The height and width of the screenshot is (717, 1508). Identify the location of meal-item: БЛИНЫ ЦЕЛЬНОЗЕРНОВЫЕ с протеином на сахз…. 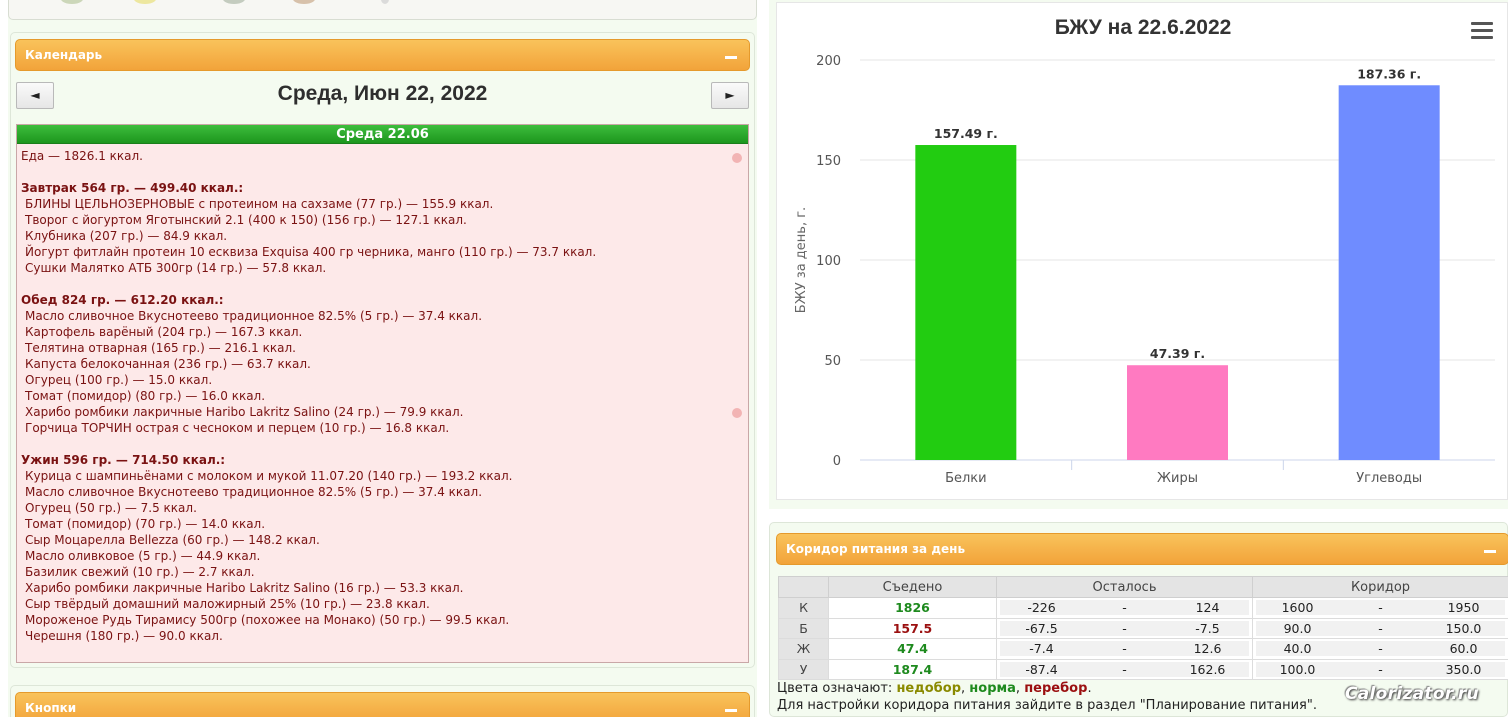
(259, 204).